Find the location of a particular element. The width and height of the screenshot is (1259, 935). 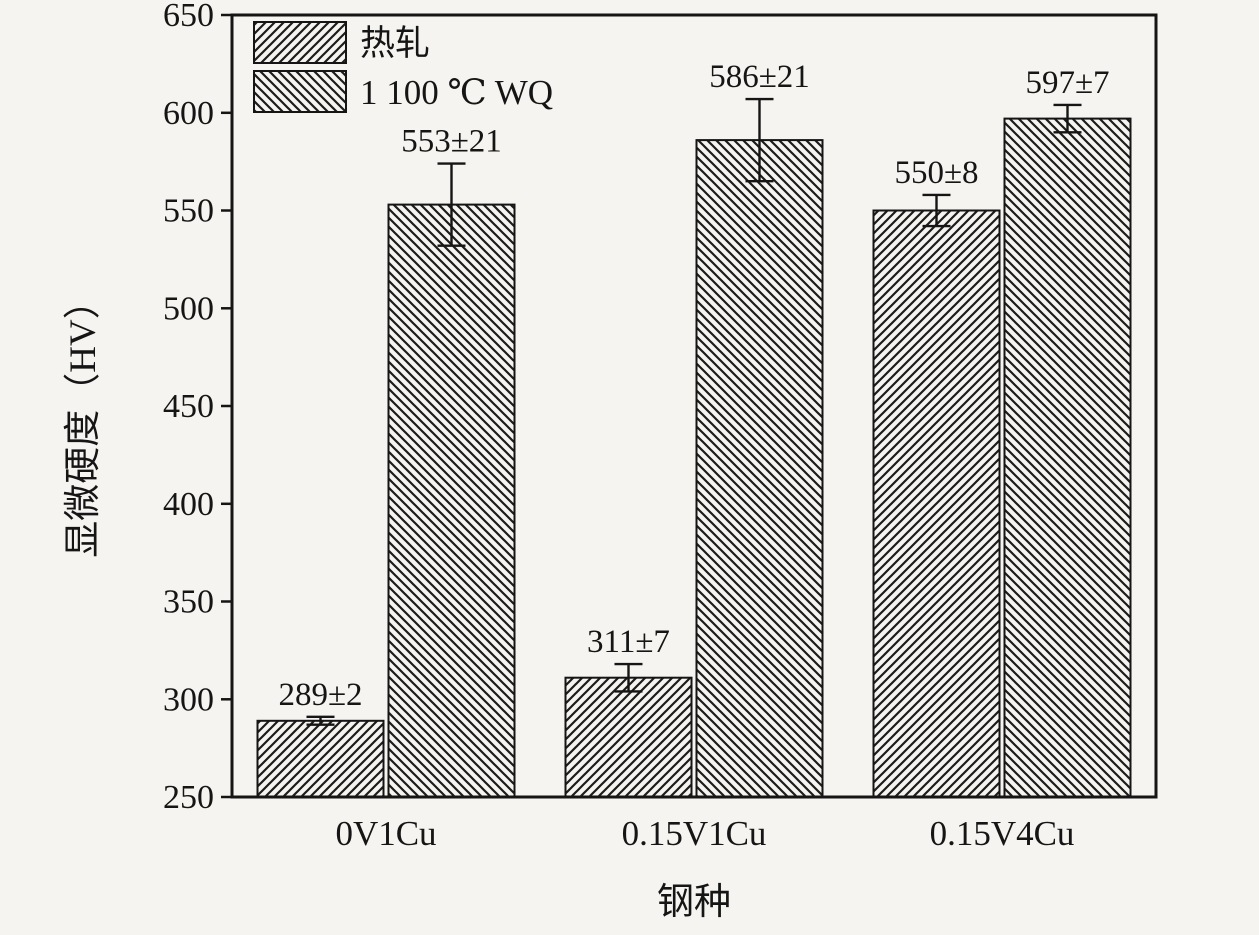

x-tick-label: 0.15V4Cu is located at coordinates (1002, 833).